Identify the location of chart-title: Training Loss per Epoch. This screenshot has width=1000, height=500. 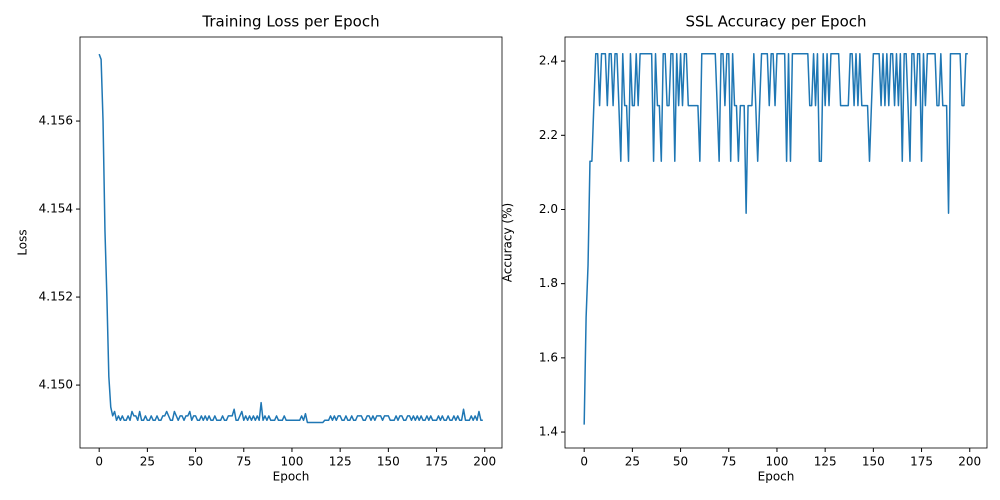
(290, 22).